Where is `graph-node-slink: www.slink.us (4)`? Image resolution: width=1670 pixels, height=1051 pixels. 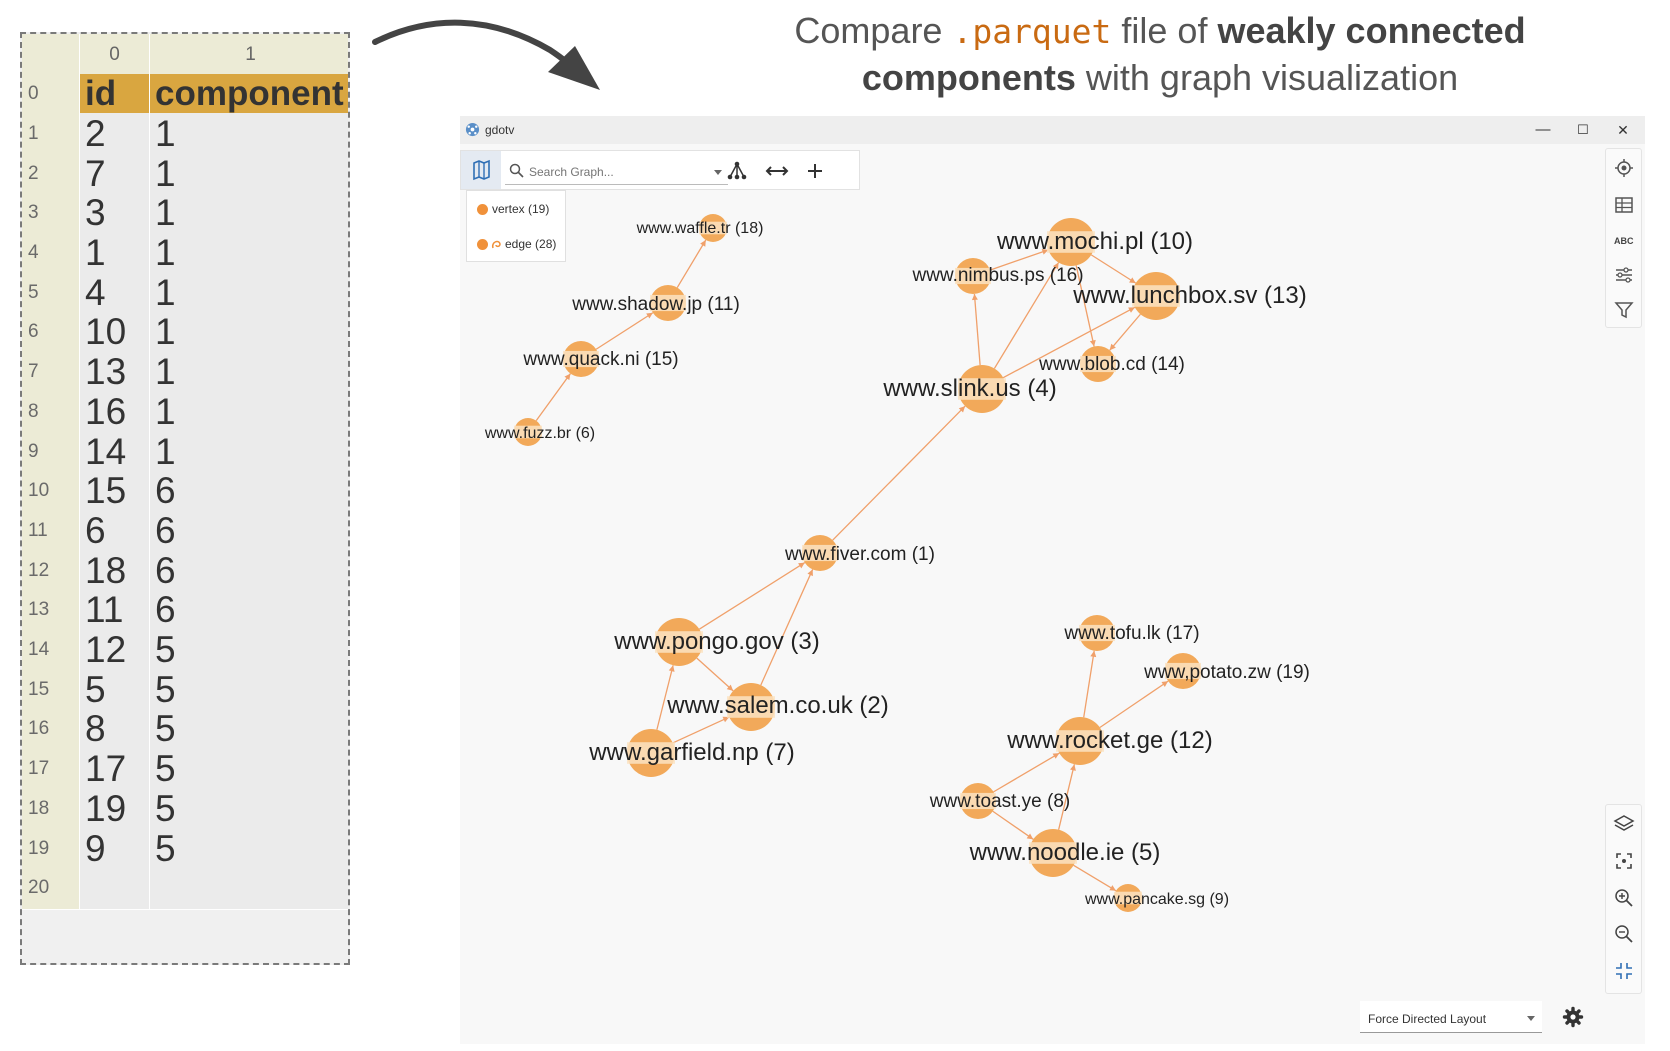 graph-node-slink: www.slink.us (4) is located at coordinates (969, 389).